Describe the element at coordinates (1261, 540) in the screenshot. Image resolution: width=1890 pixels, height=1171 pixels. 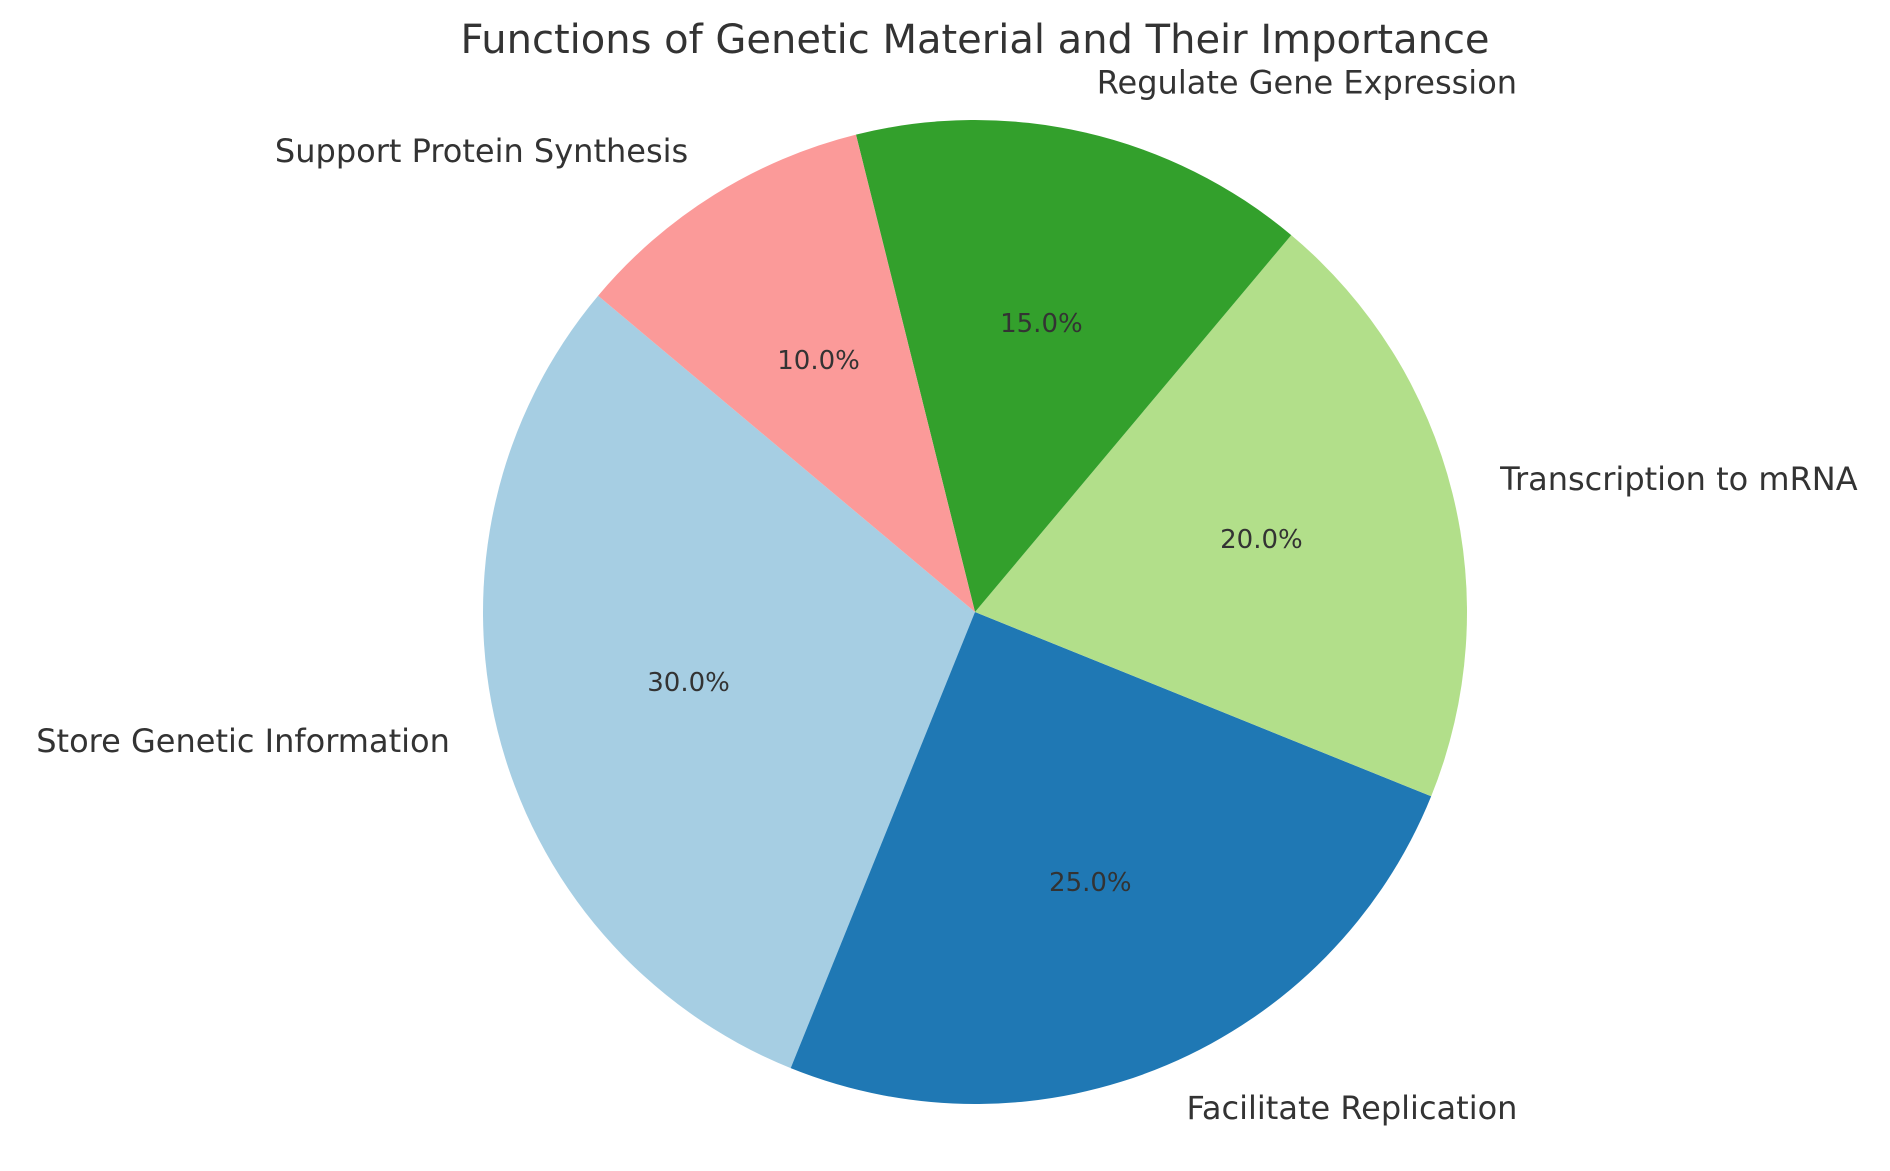
I see `percent-label-transcription-to-mrna: 20.0%` at that location.